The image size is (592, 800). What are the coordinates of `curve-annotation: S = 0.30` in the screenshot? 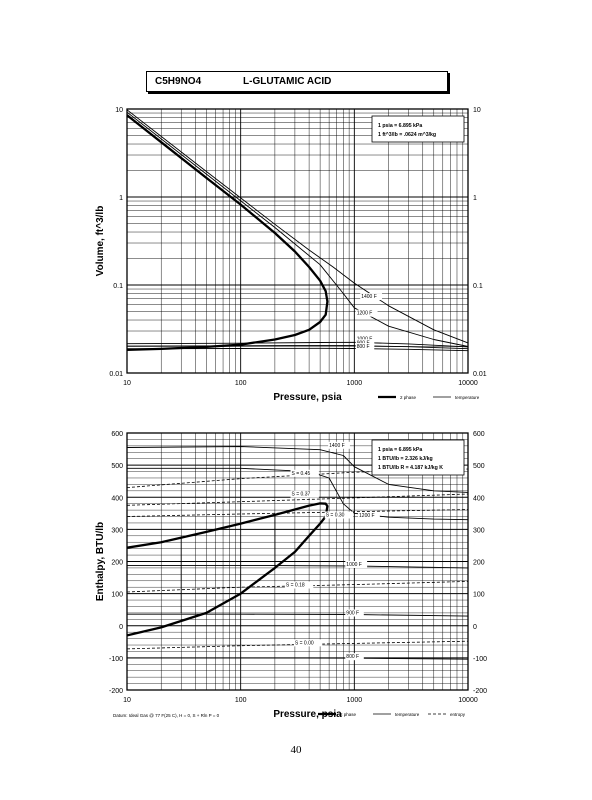 It's located at (335, 516).